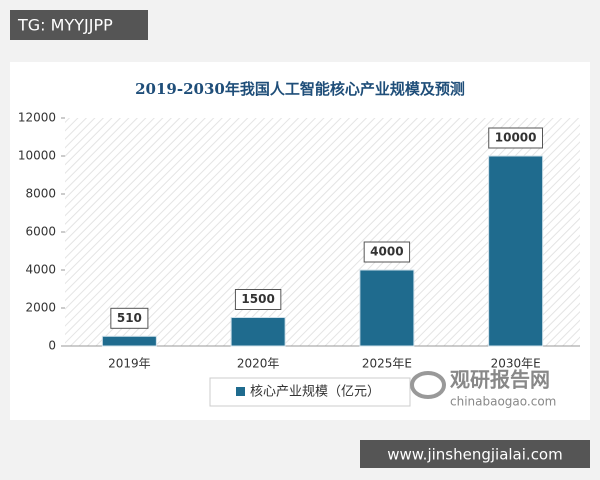 The image size is (600, 480). I want to click on logo: 观研报告网 chinabaogao.com, so click(483, 388).